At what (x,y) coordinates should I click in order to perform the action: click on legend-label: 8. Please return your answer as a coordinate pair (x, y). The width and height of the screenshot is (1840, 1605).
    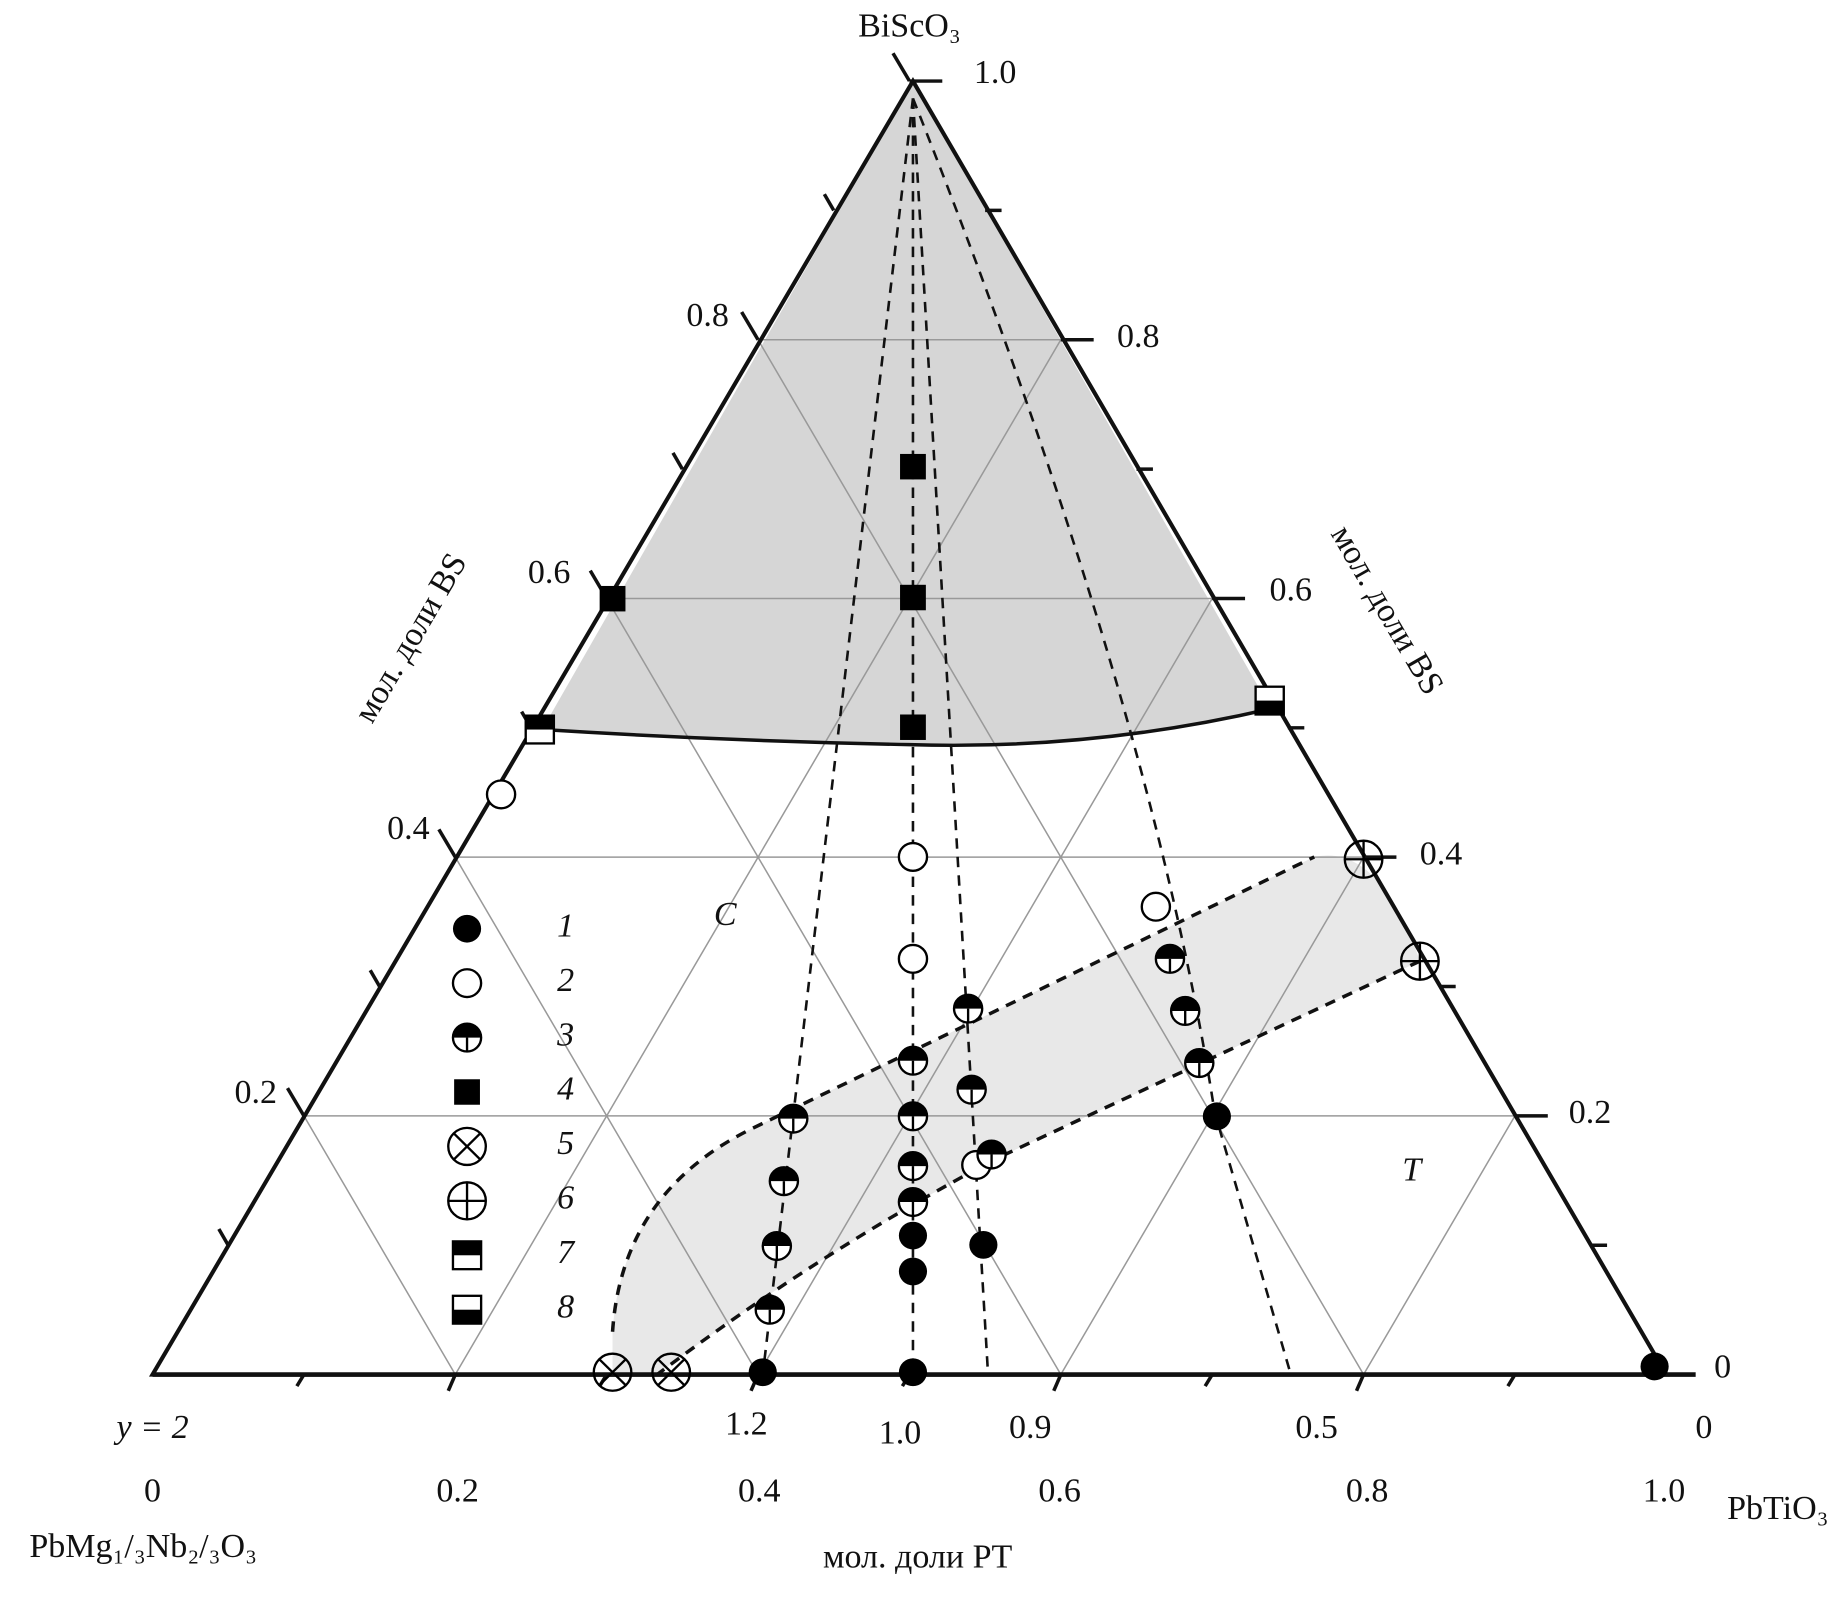
    Looking at the image, I should click on (565, 1307).